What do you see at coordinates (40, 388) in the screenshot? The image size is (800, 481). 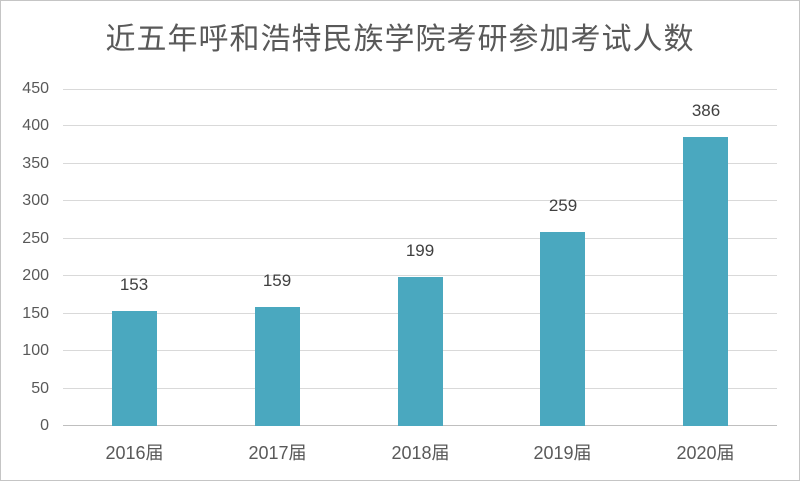 I see `y-tick-label: 50` at bounding box center [40, 388].